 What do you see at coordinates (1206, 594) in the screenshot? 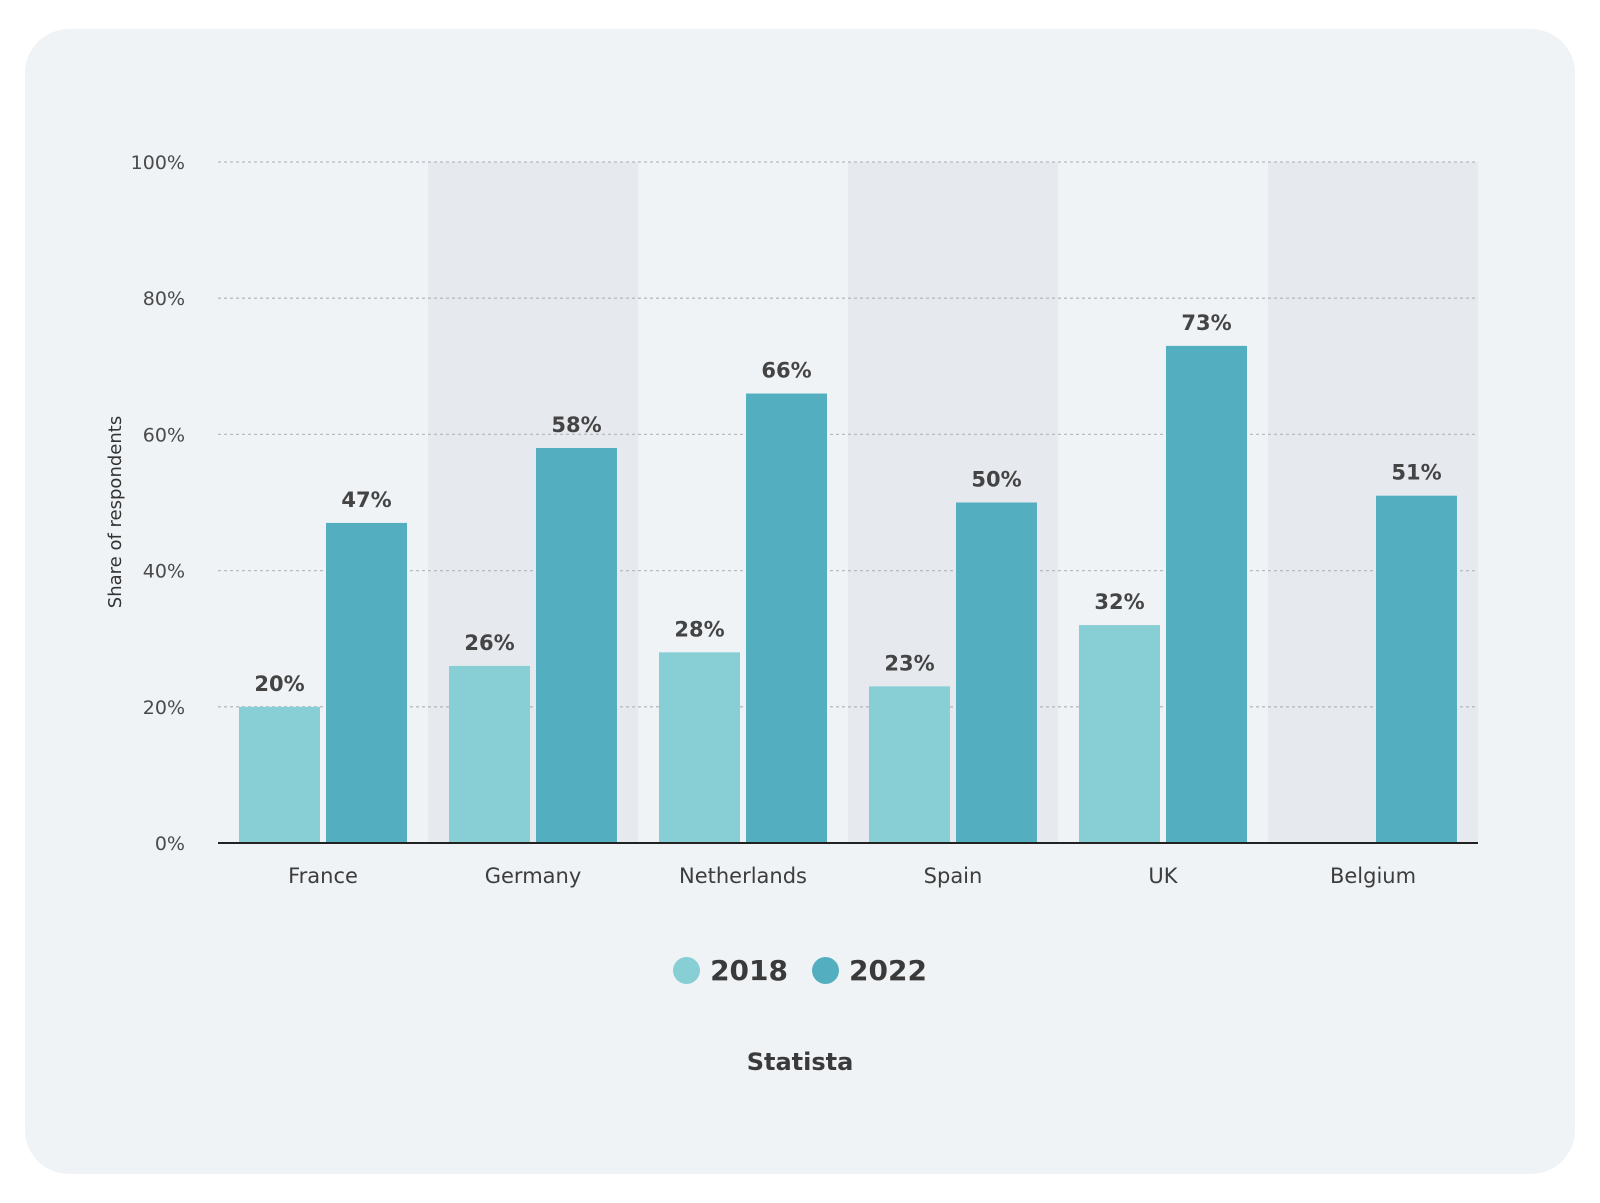
I see `bar-uk-2022` at bounding box center [1206, 594].